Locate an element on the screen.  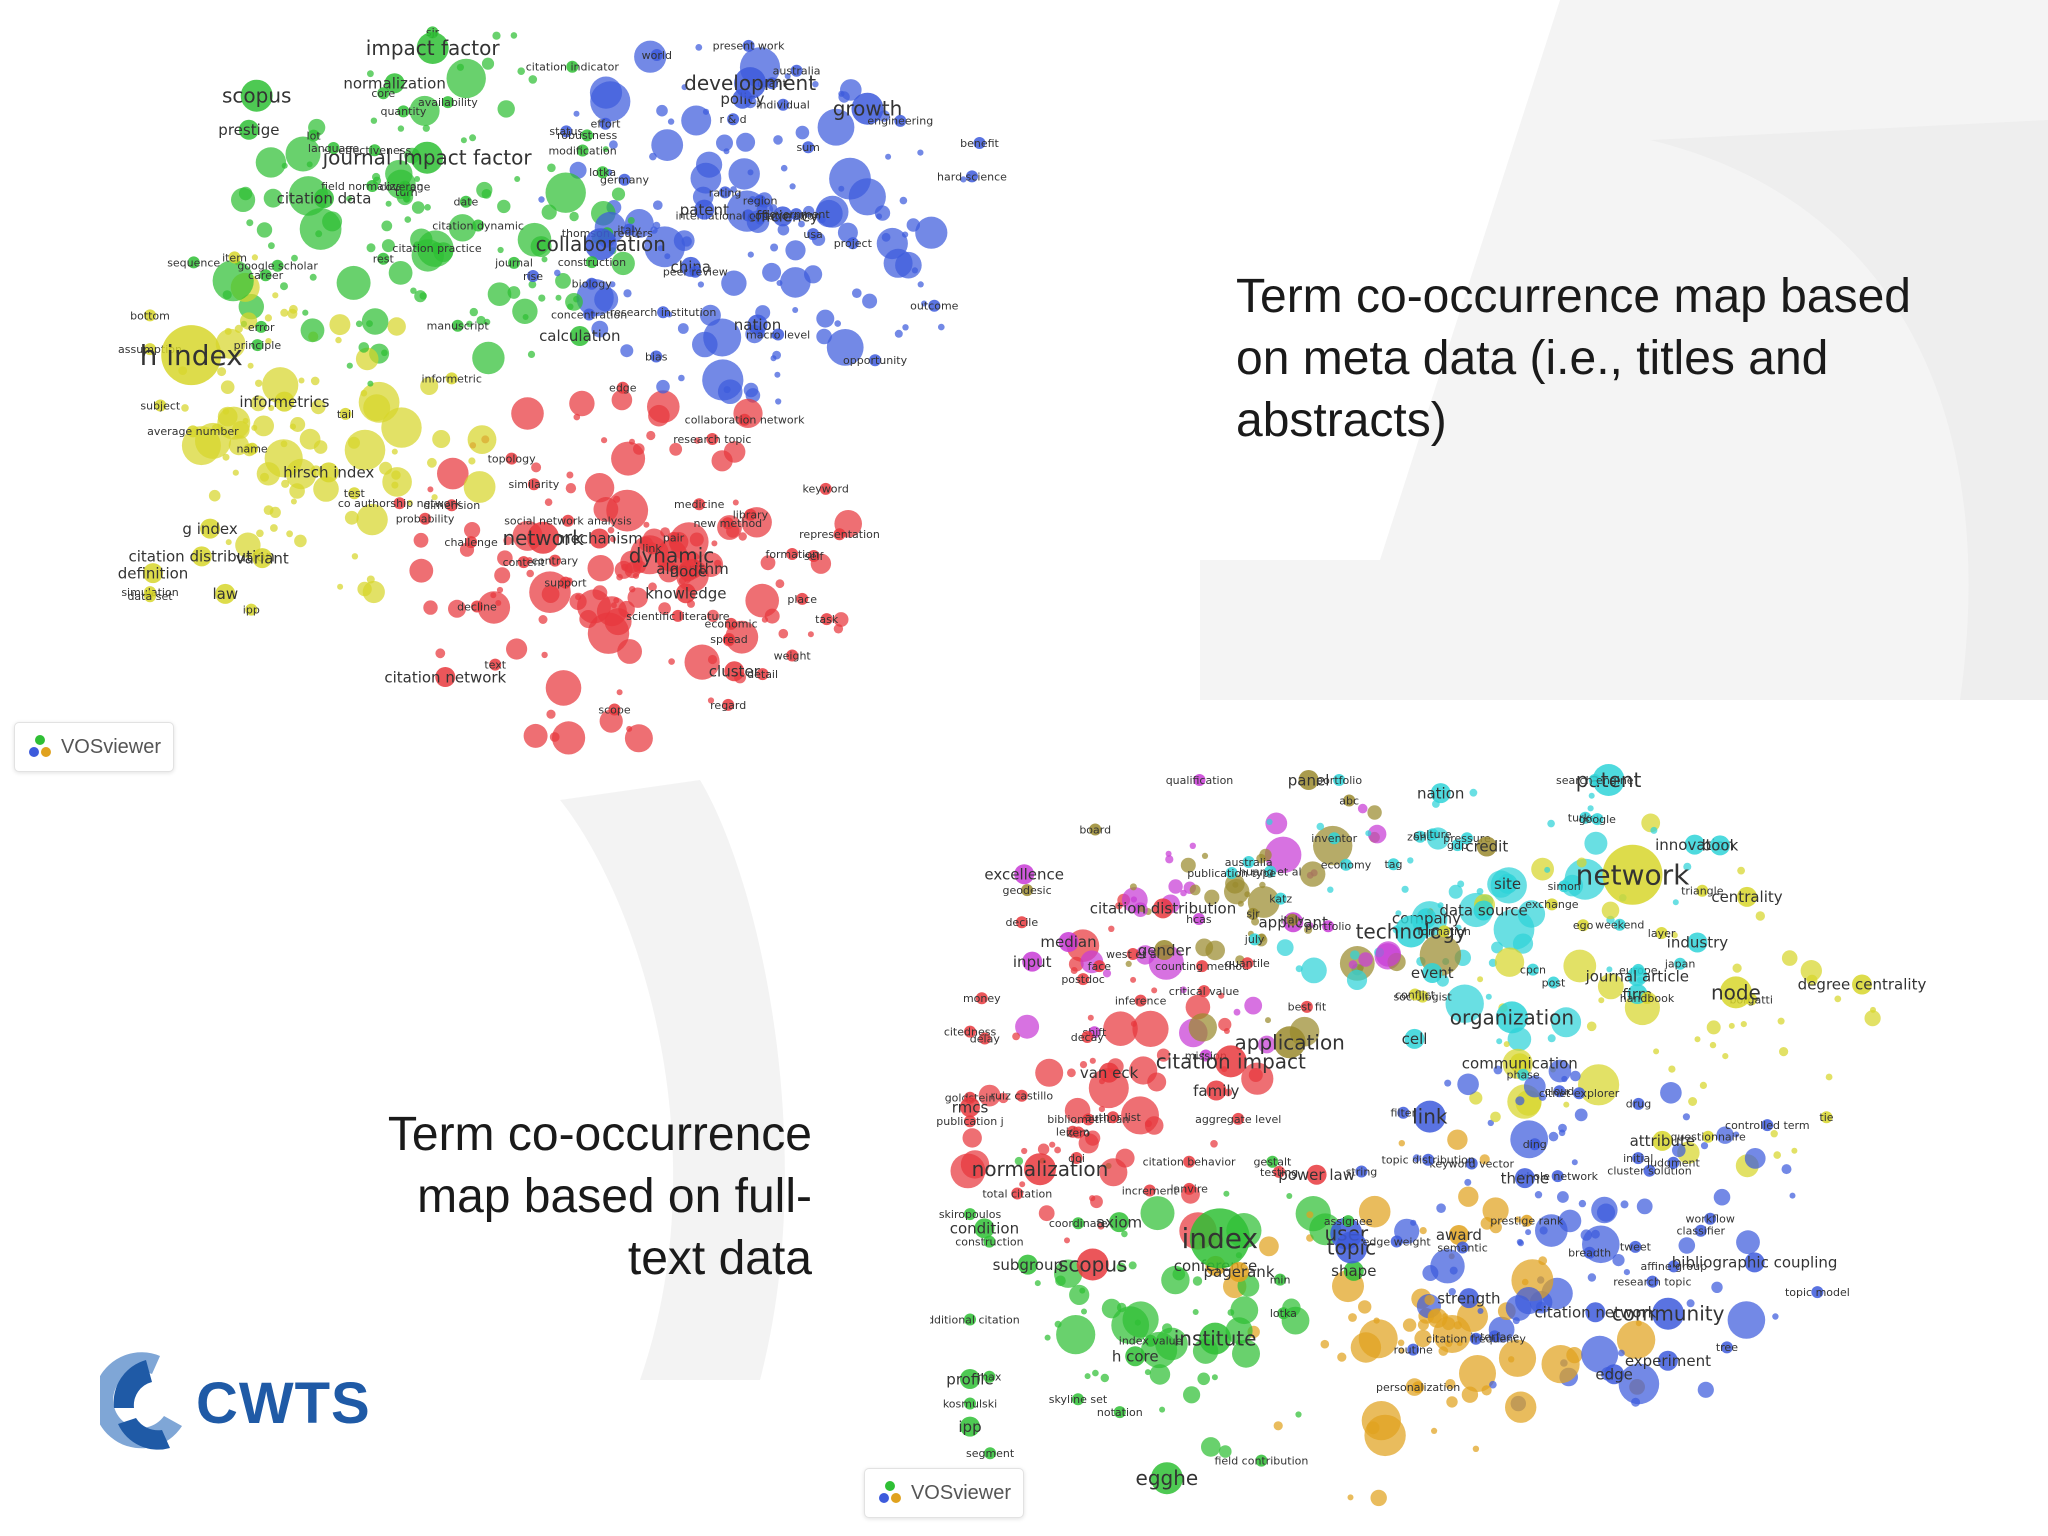
term-label: economy is located at coordinates (1346, 865).